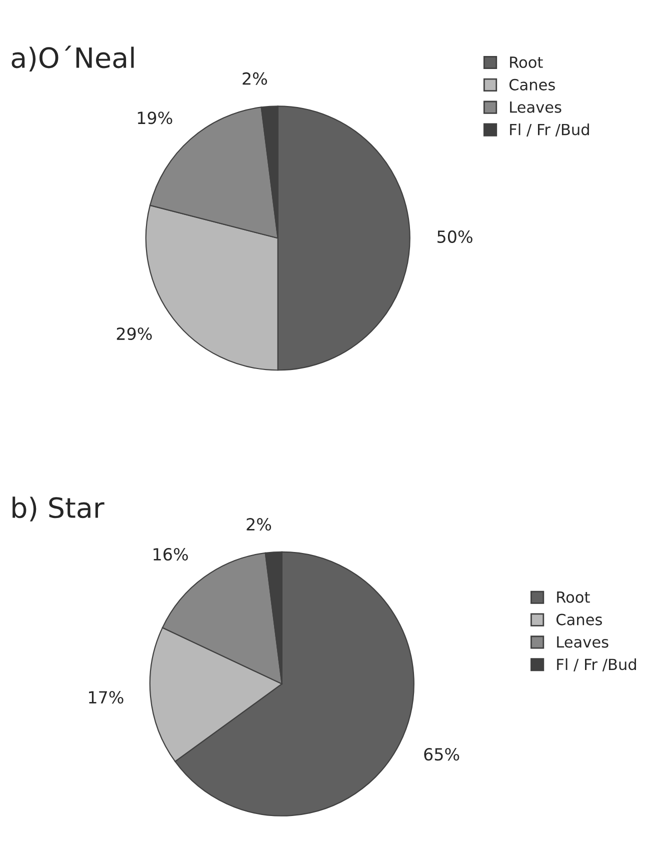  I want to click on chart-title: b) Star, so click(58, 509).